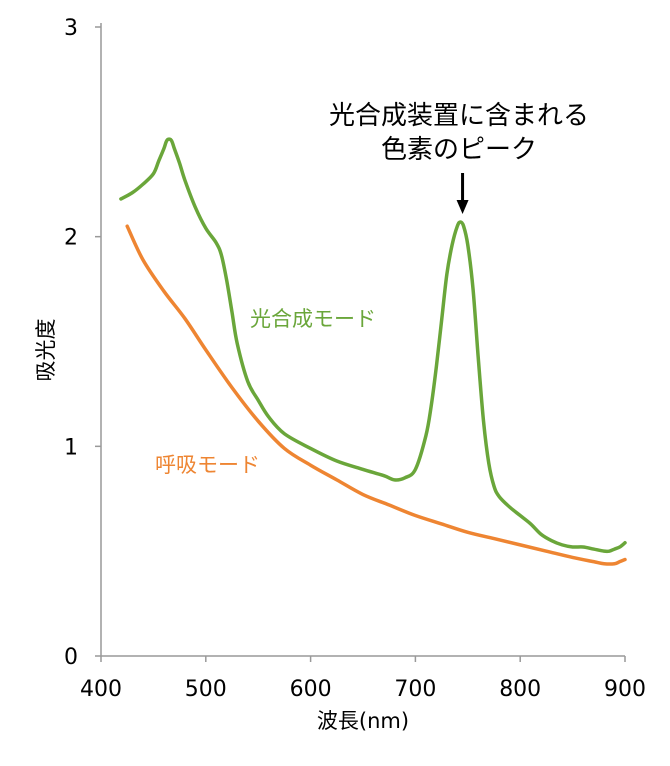  I want to click on x-tick-label: 700, so click(415, 689).